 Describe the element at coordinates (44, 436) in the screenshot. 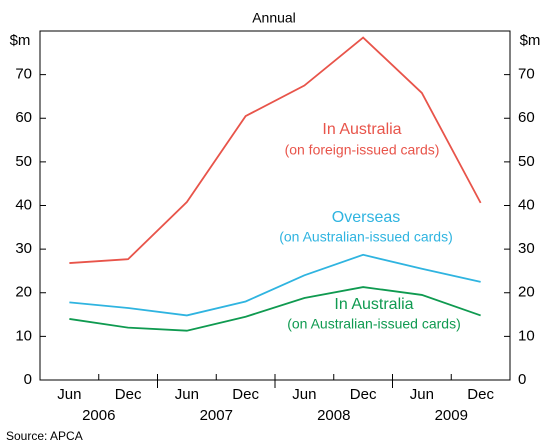

I see `source: Source: APCA` at that location.